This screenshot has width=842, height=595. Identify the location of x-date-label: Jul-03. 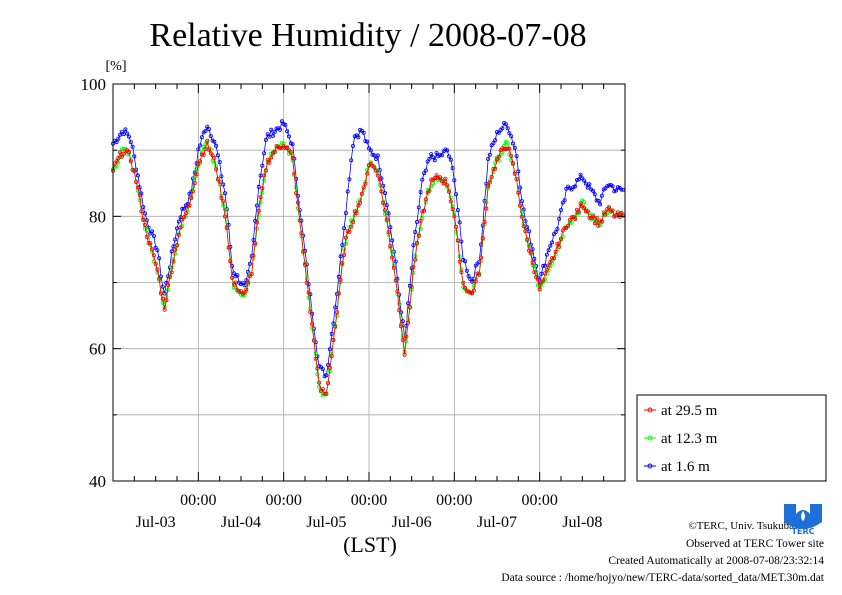
(156, 522).